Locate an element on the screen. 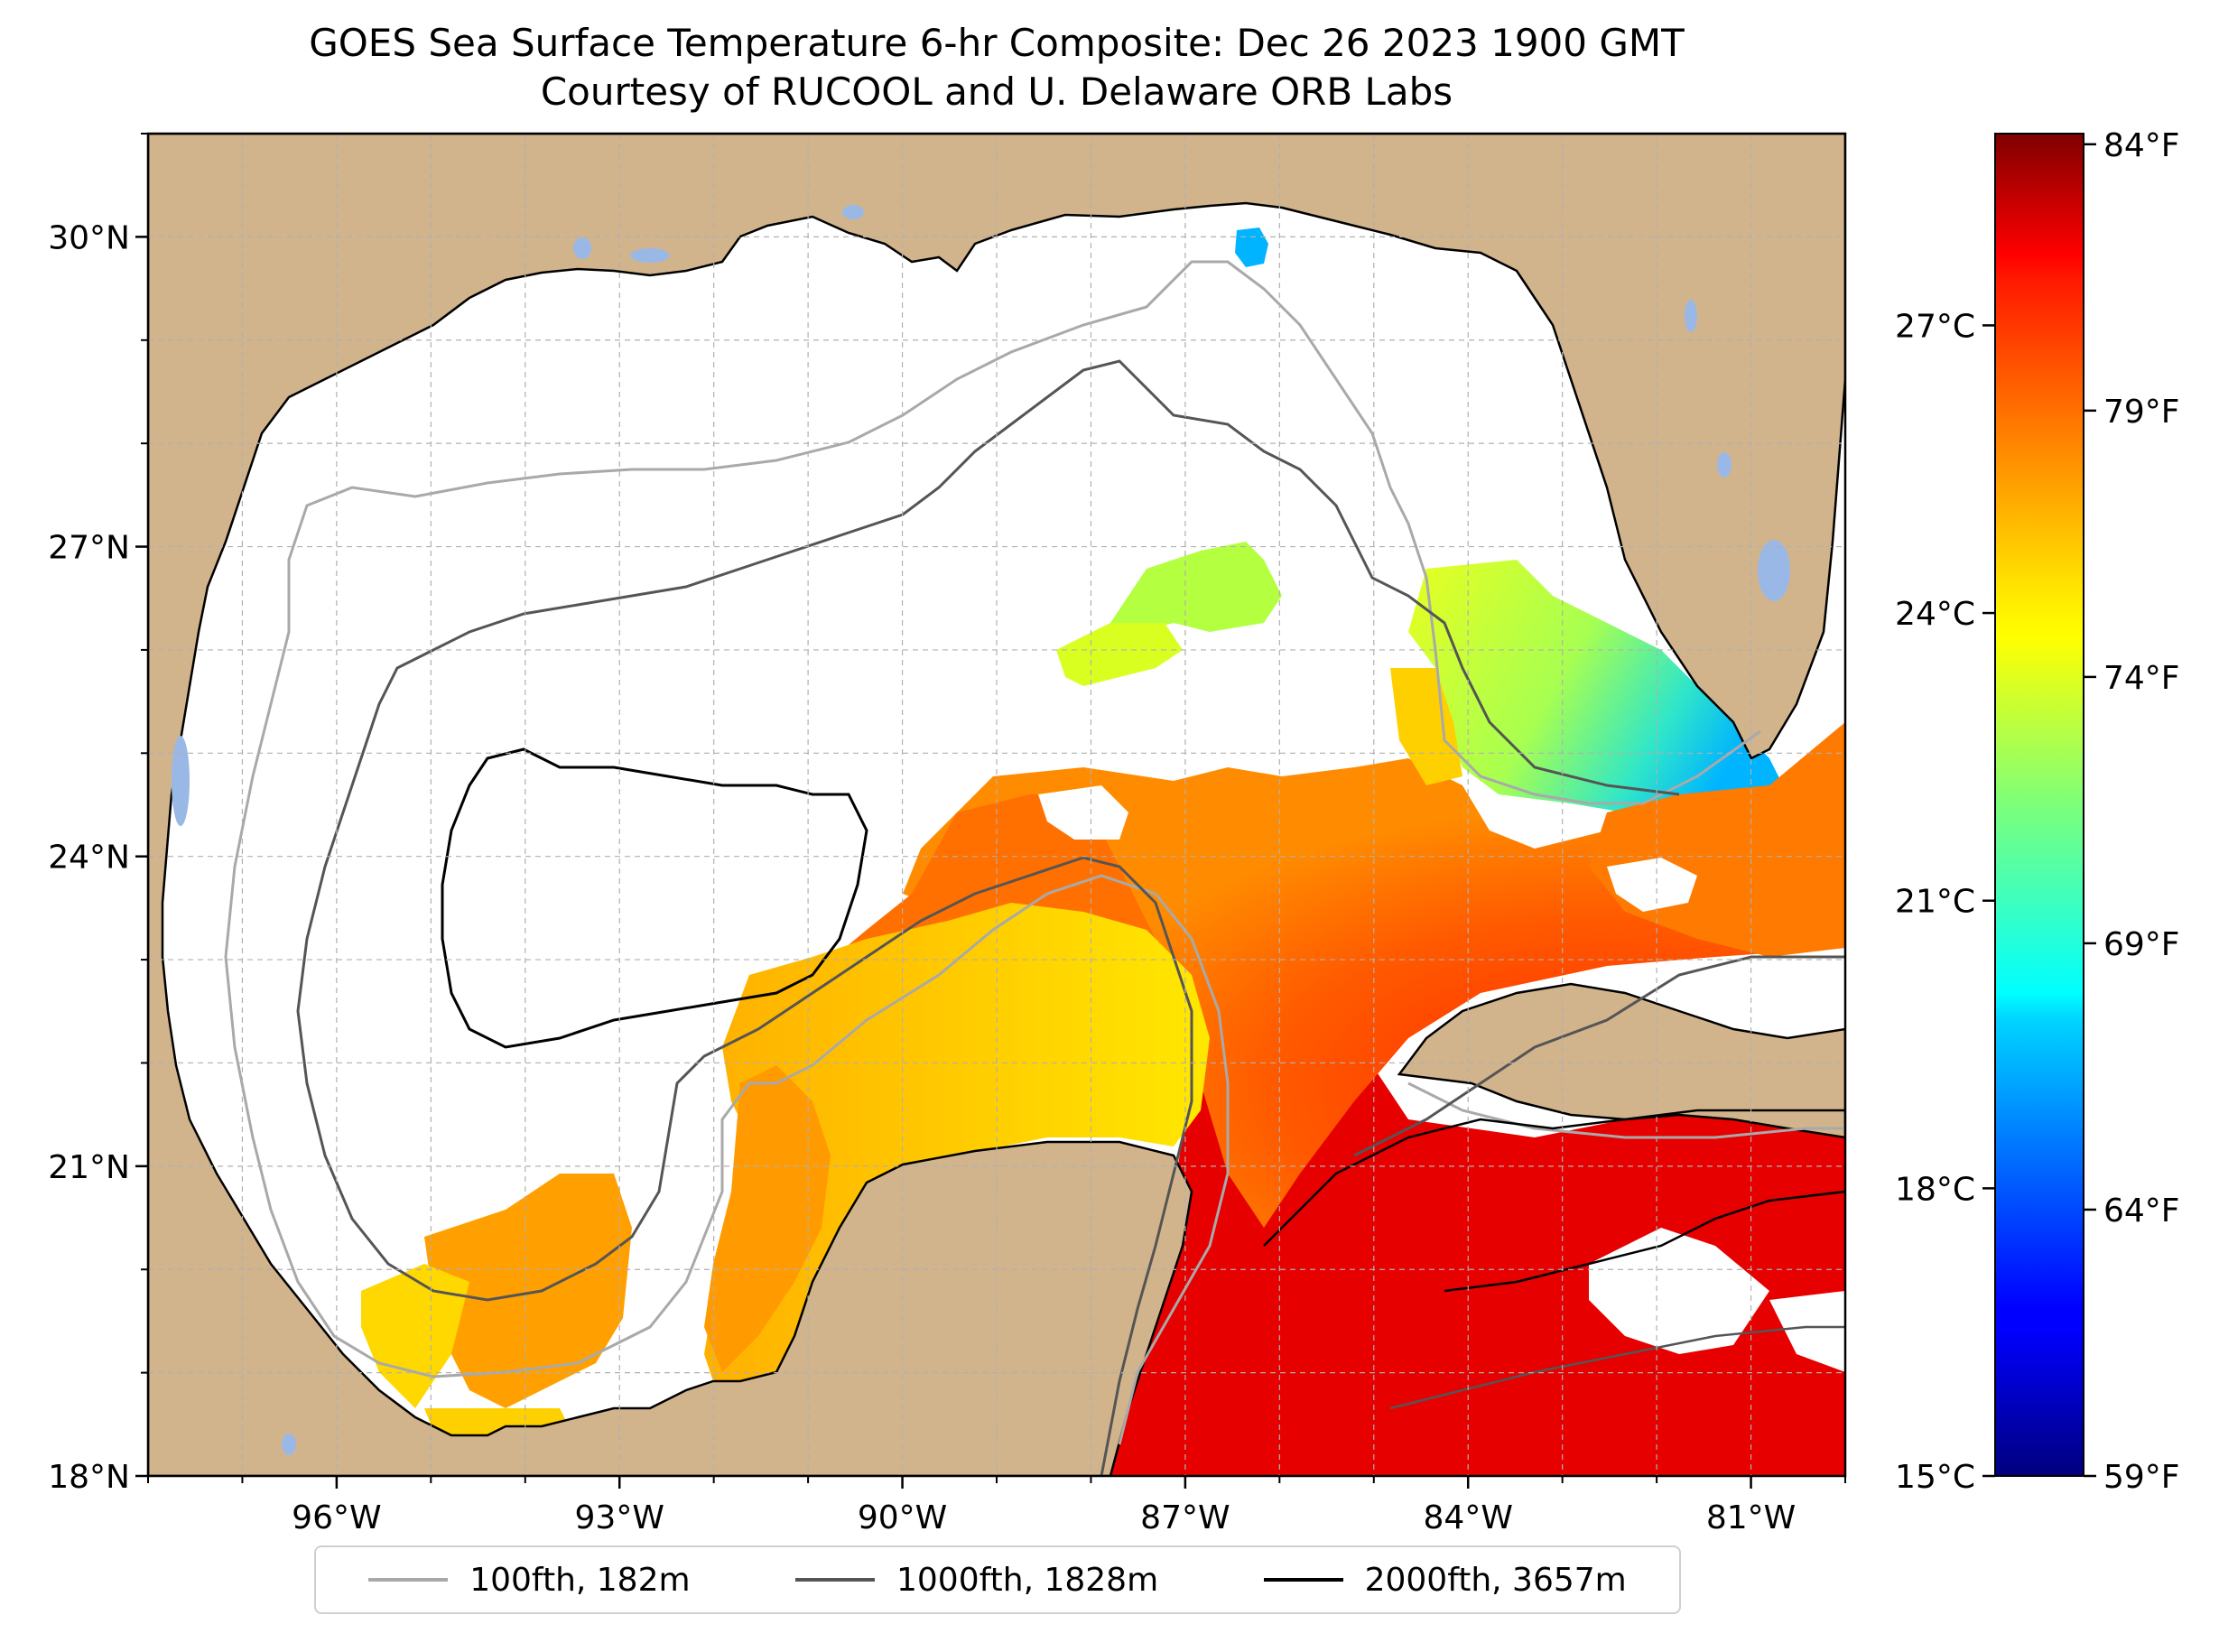 Image resolution: width=2219 pixels, height=1652 pixels. legend-label-2000fth: 2000fth, 3657m is located at coordinates (1495, 1580).